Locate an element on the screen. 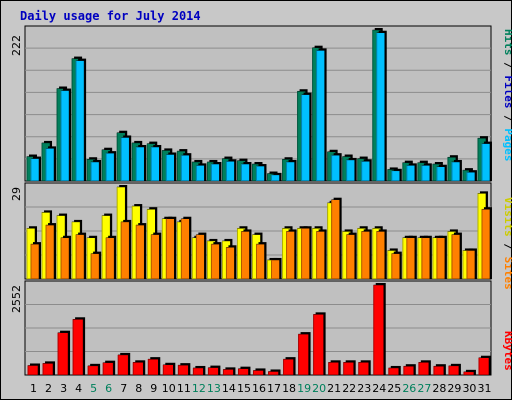  legend-kbytes: KBytes is located at coordinates (507, 351).